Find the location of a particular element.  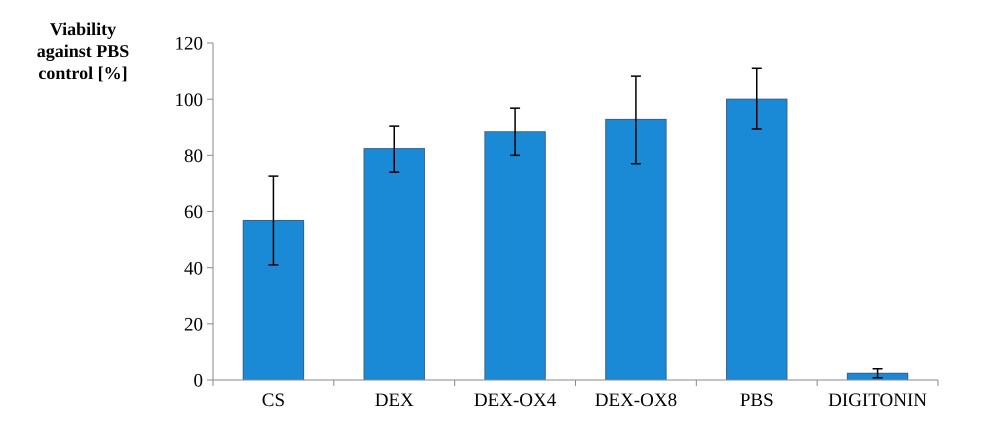

x-tick-label: DIGITONIN is located at coordinates (878, 400).